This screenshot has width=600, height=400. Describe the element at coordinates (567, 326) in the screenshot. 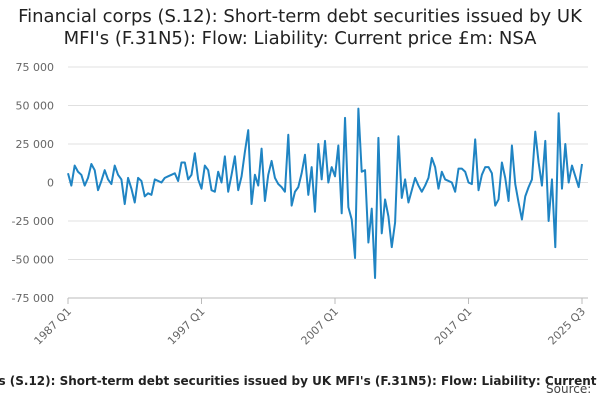

I see `x-tick-label: 2025 Q3` at that location.